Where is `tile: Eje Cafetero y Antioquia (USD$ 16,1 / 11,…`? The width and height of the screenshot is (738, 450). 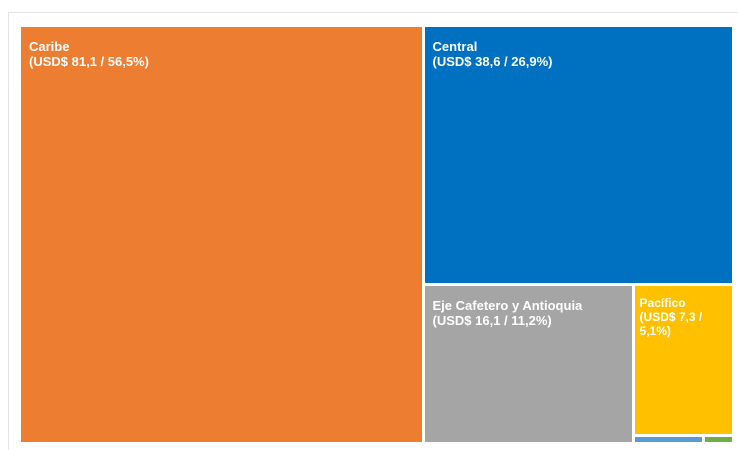
tile: Eje Cafetero y Antioquia (USD$ 16,1 / 11,… is located at coordinates (528, 363).